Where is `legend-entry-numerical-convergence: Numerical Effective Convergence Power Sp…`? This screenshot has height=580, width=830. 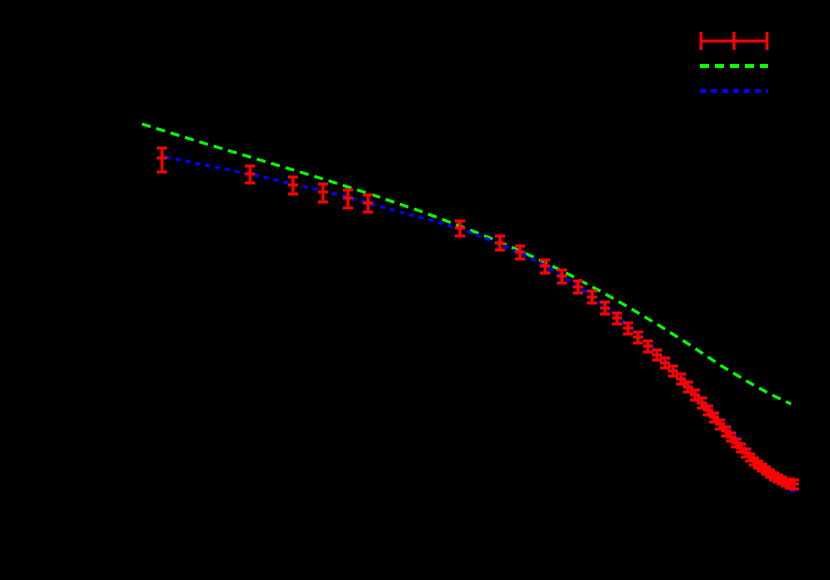
legend-entry-numerical-convergence: Numerical Effective Convergence Power Sp… is located at coordinates (384, 41).